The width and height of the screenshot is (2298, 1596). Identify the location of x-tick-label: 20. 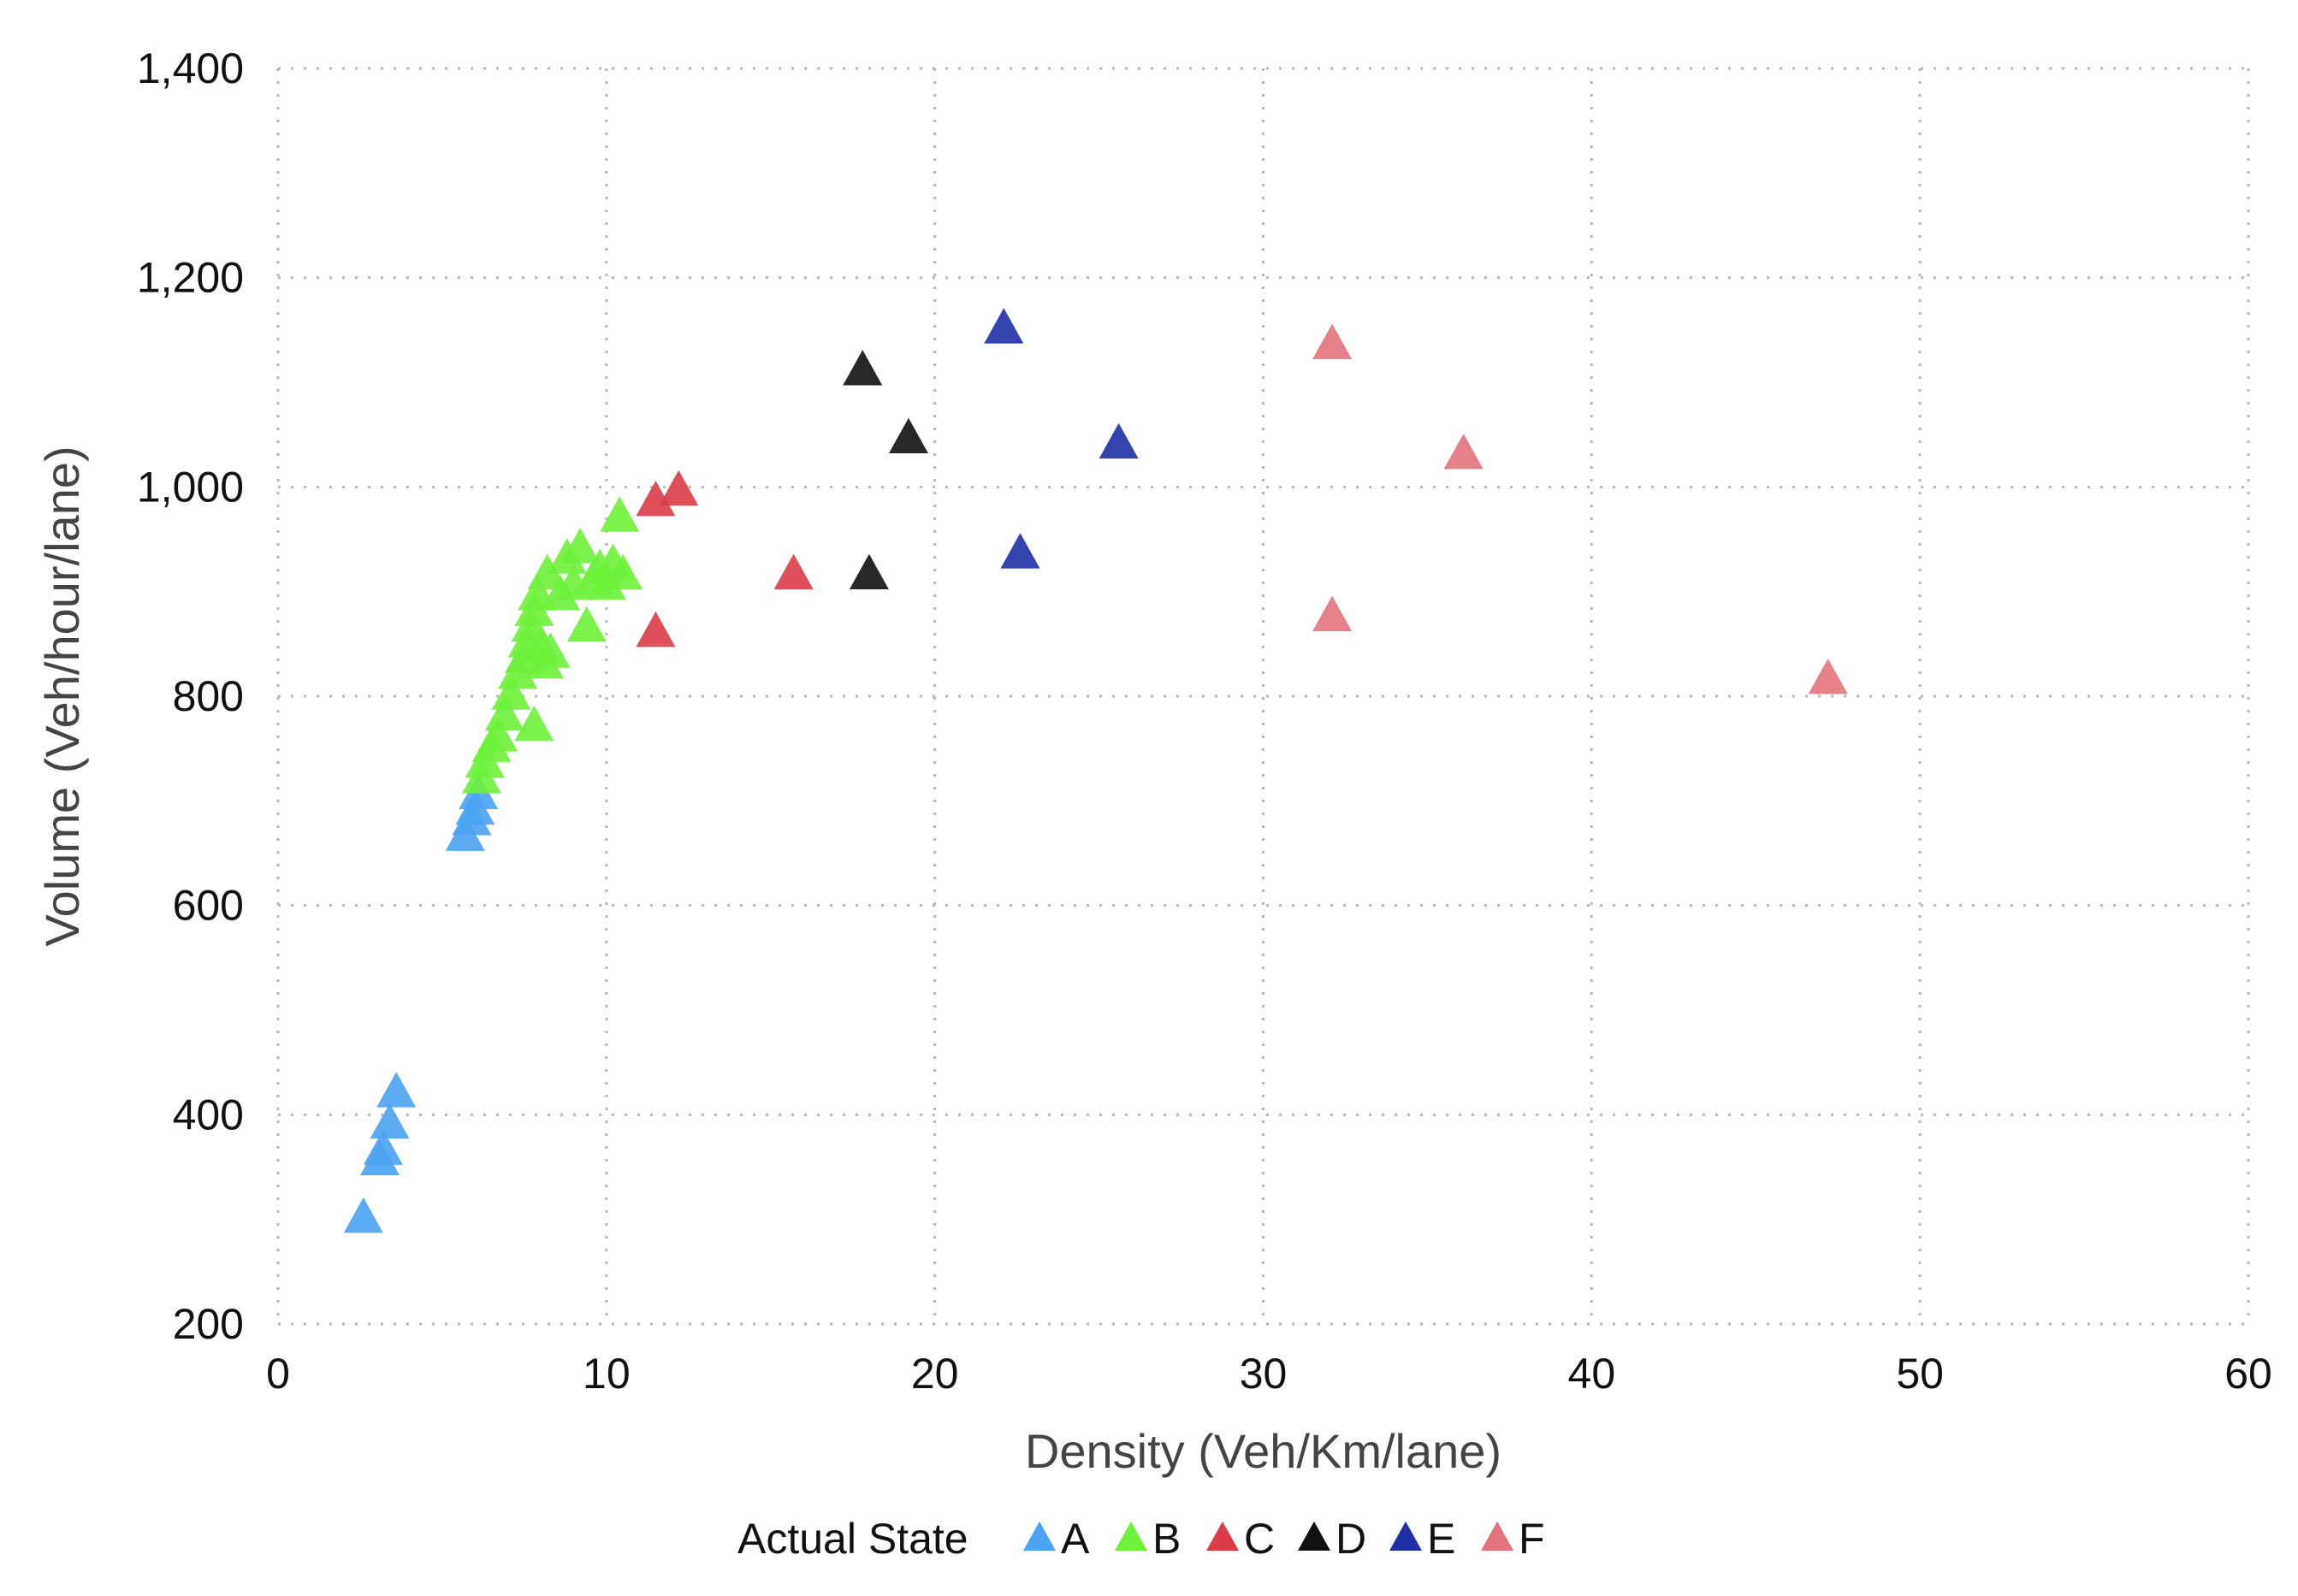
(935, 1374).